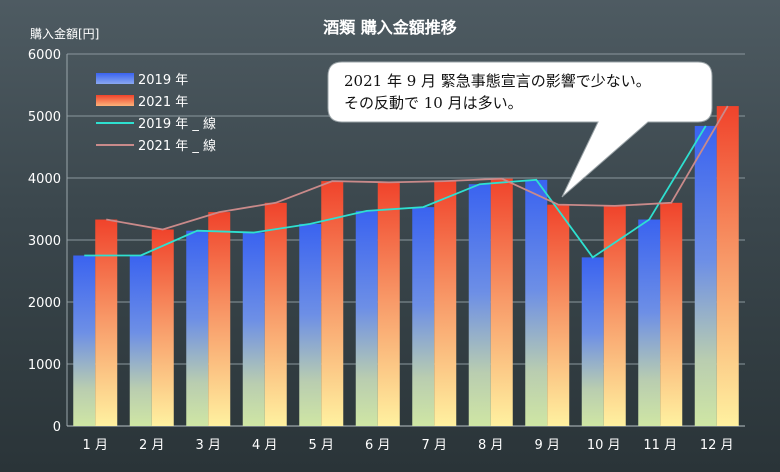  I want to click on bar-2019年-10, so click(592, 341).